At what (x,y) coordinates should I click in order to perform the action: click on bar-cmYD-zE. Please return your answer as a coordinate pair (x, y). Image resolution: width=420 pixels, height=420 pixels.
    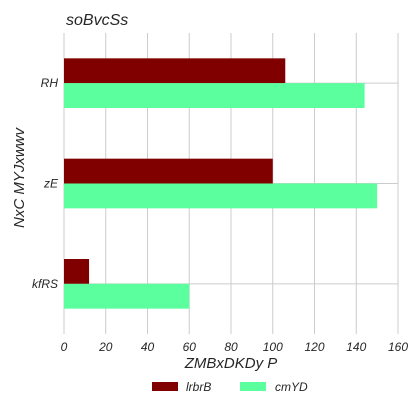
    Looking at the image, I should click on (221, 196).